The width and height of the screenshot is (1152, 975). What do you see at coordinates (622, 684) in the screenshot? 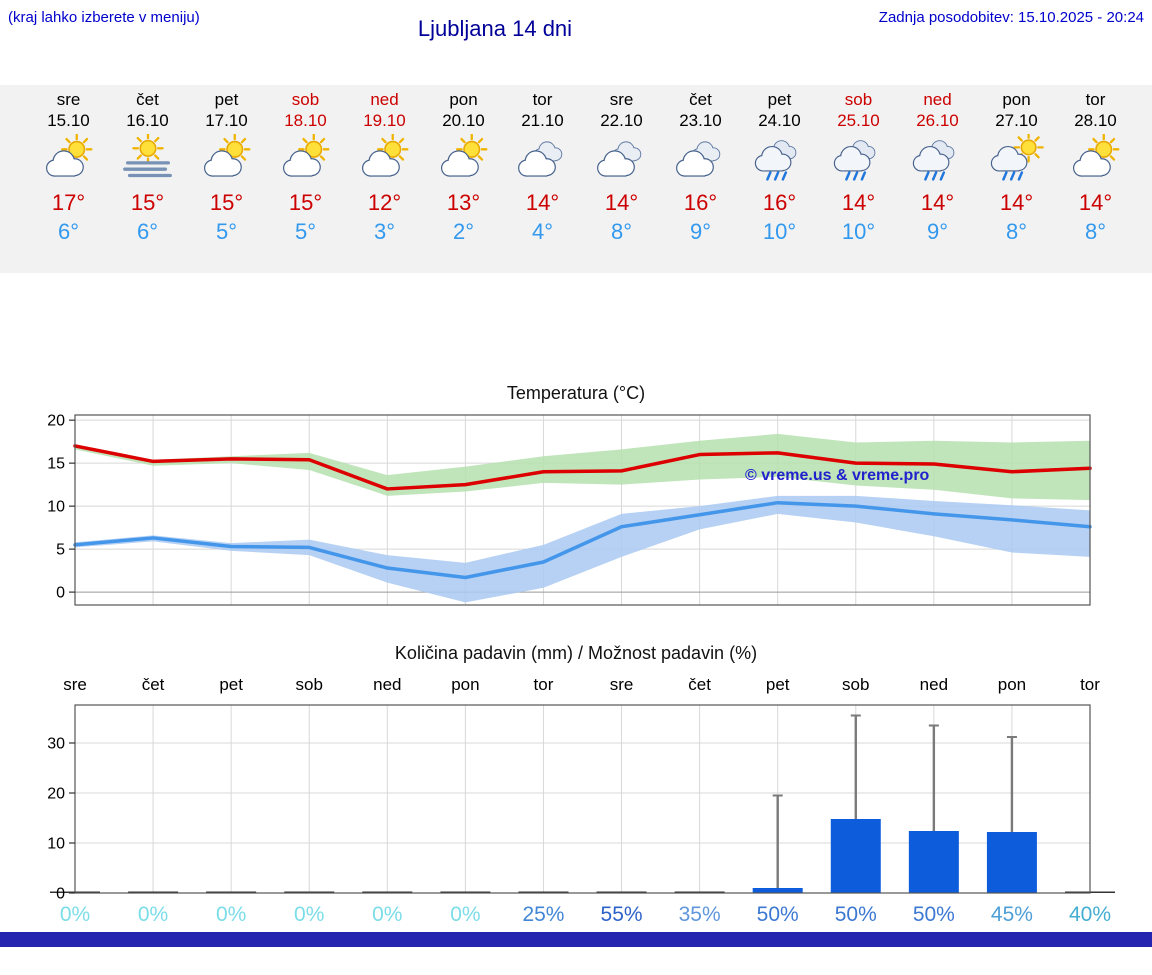
I see `svg-text: sre` at bounding box center [622, 684].